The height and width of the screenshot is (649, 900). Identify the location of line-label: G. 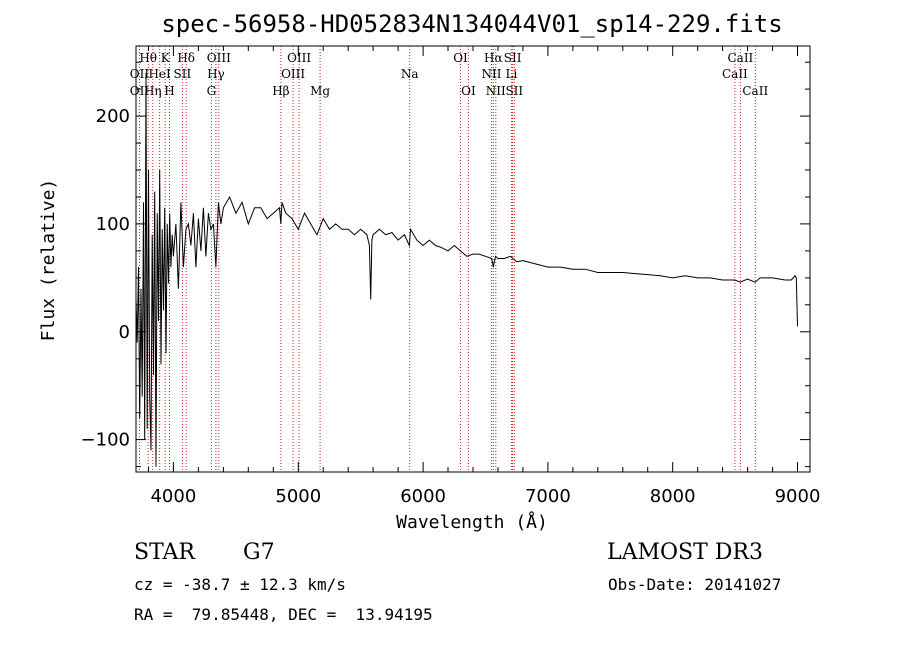
(212, 91).